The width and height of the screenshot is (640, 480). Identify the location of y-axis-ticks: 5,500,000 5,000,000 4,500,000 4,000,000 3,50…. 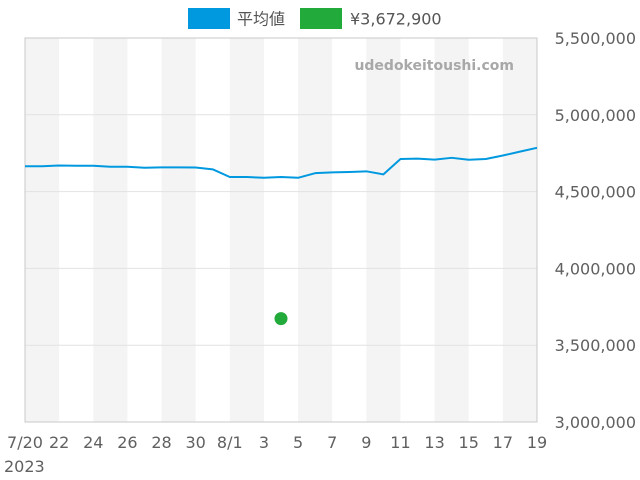
(595, 230).